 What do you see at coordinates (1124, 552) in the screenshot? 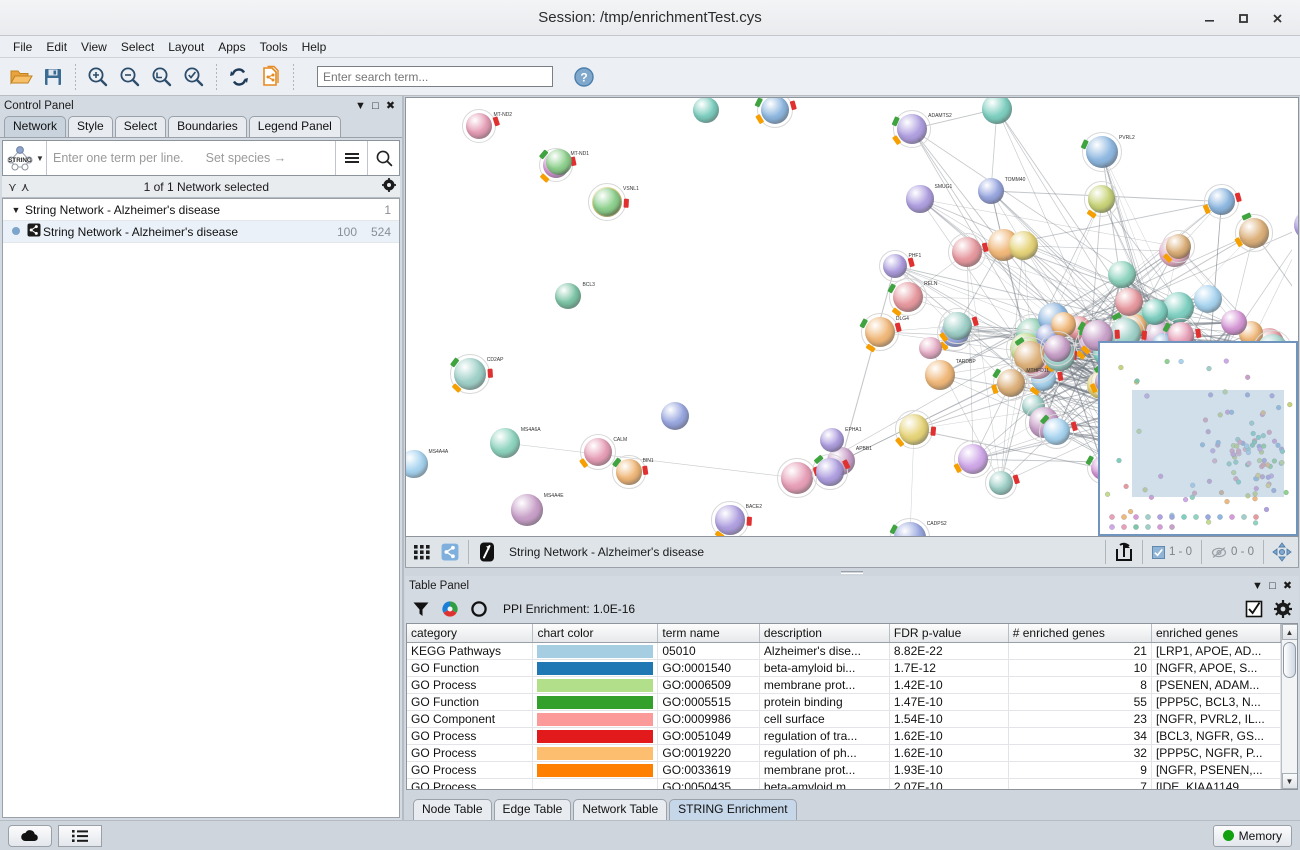
I see `export-image-icon` at bounding box center [1124, 552].